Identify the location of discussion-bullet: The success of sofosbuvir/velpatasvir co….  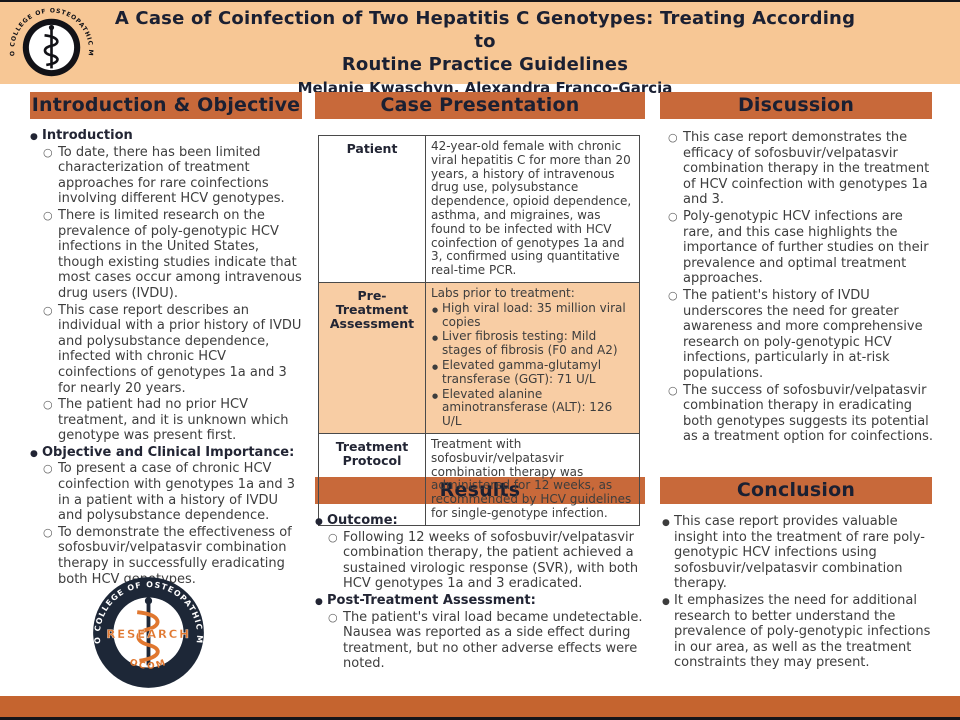
(802, 414).